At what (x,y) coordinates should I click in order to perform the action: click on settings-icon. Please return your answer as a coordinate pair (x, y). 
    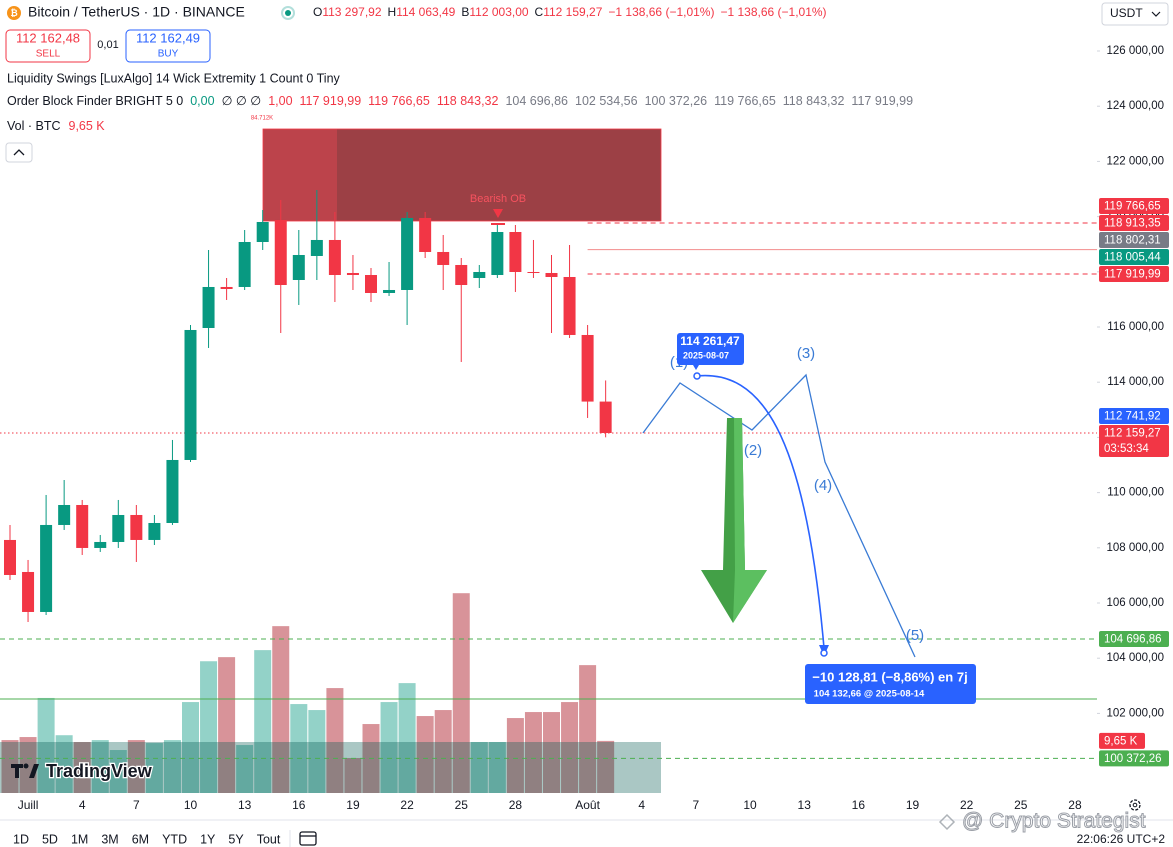
    Looking at the image, I should click on (1135, 805).